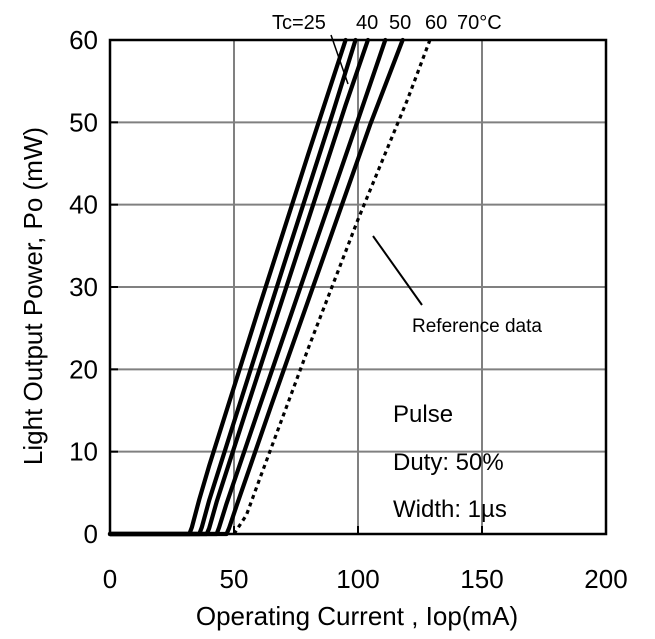 The image size is (655, 639). What do you see at coordinates (33, 296) in the screenshot?
I see `y-axis-title: Light Output Power, Po (mW)` at bounding box center [33, 296].